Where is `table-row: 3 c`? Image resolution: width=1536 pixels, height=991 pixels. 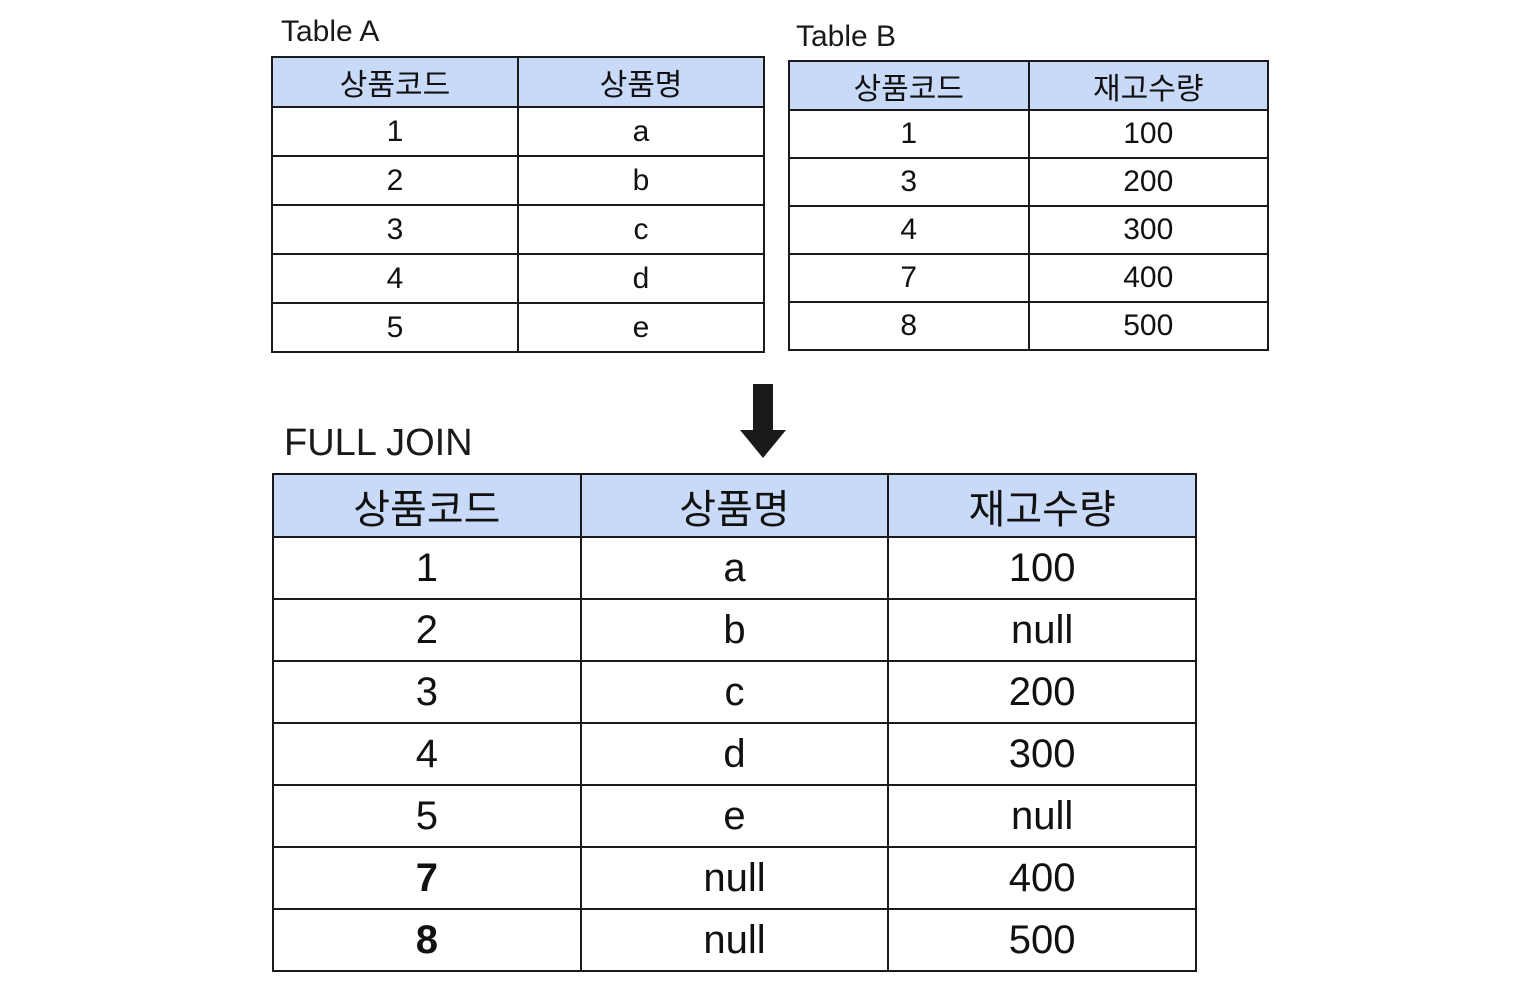 table-row: 3 c is located at coordinates (518, 229).